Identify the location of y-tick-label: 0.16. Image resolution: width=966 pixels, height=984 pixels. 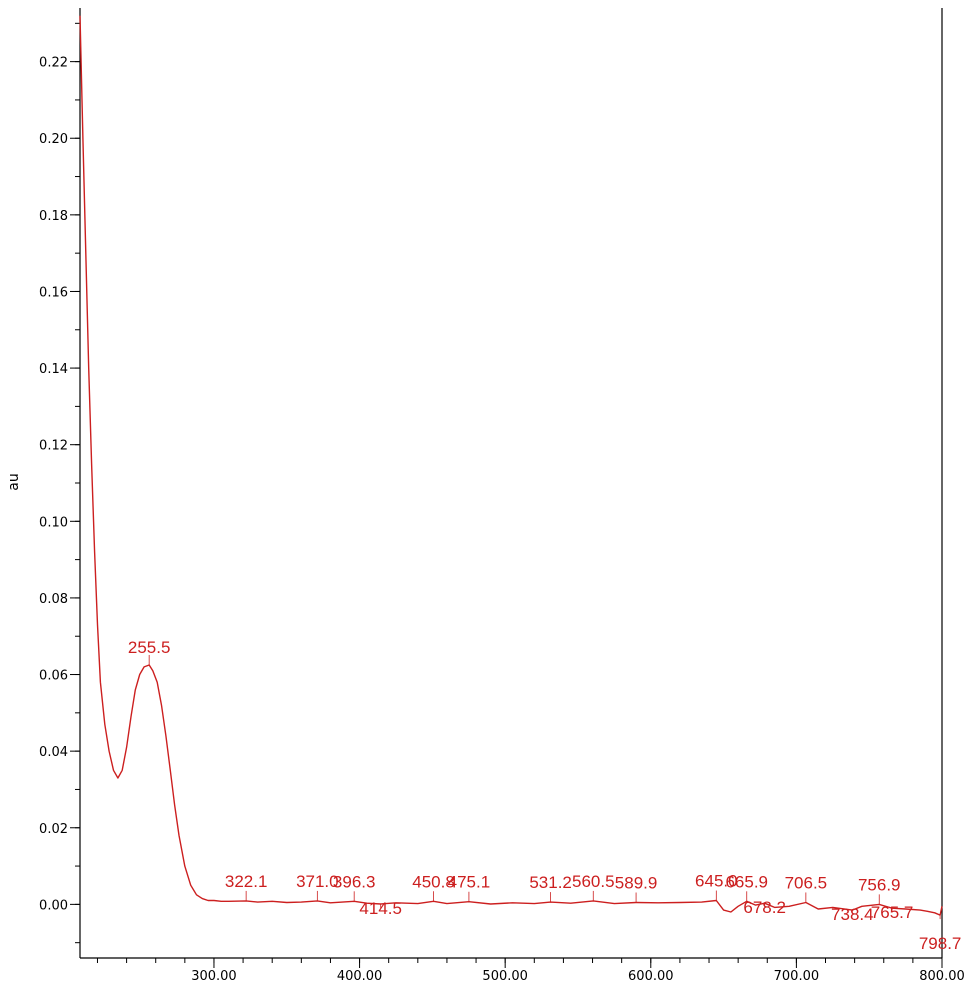
(53, 292).